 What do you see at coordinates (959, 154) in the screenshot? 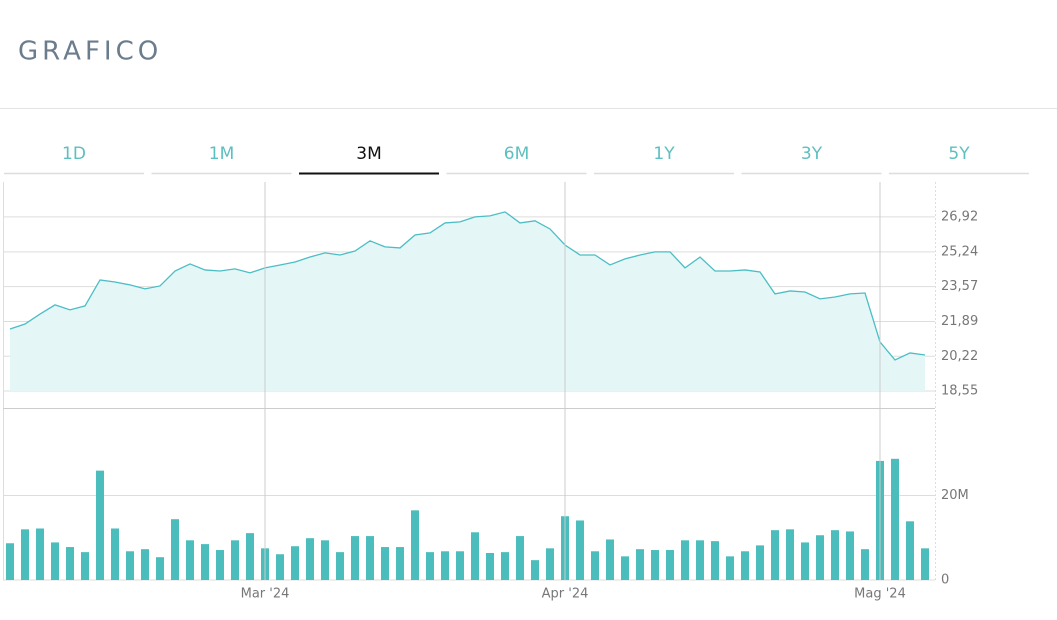
I see `tab: 5Y` at bounding box center [959, 154].